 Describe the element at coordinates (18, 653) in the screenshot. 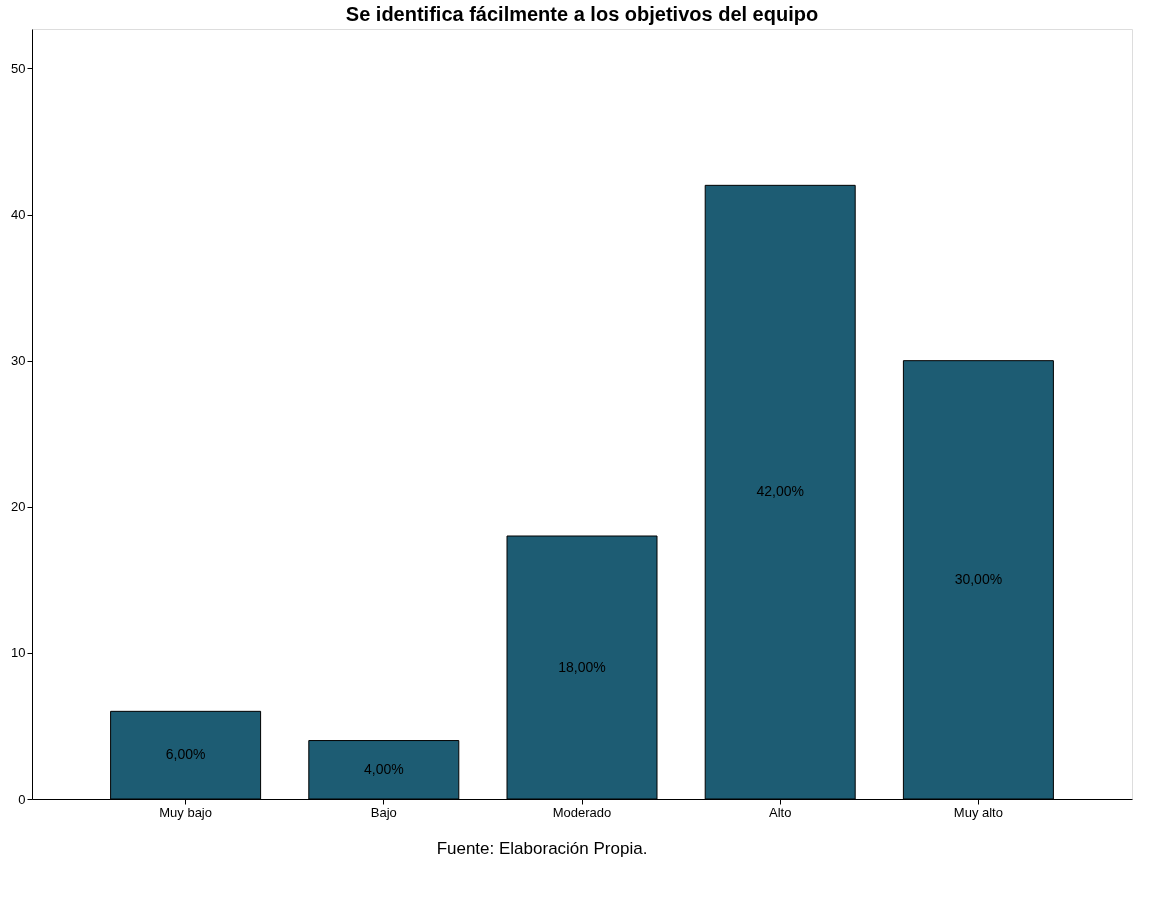

I see `y-tick-label: 10` at that location.